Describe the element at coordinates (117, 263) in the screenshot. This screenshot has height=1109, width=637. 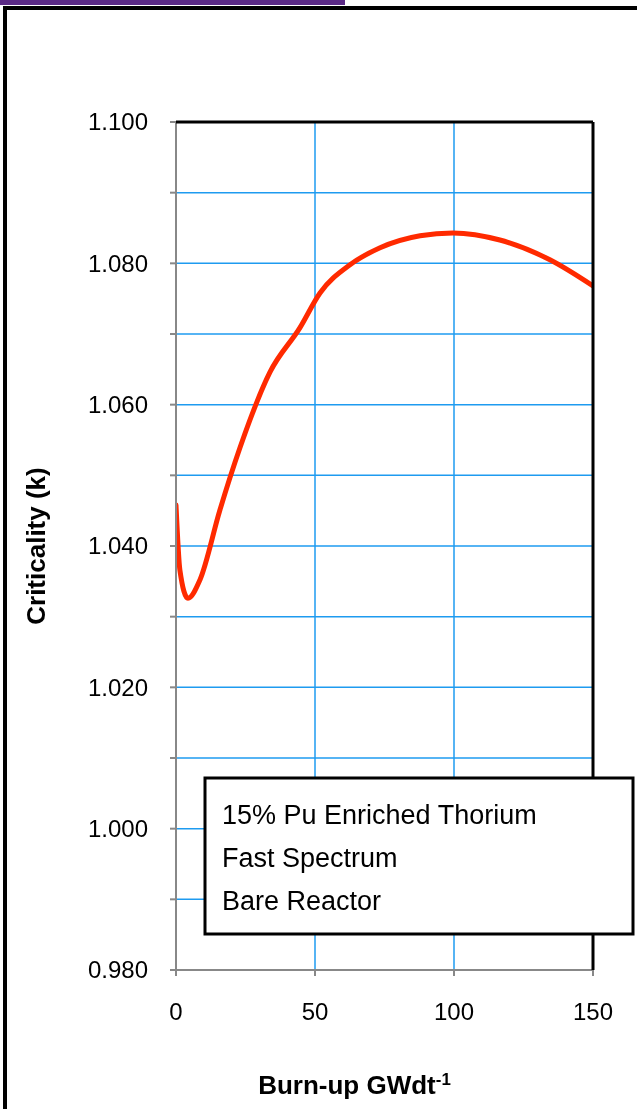
I see `y-tick-label: 1.080` at that location.